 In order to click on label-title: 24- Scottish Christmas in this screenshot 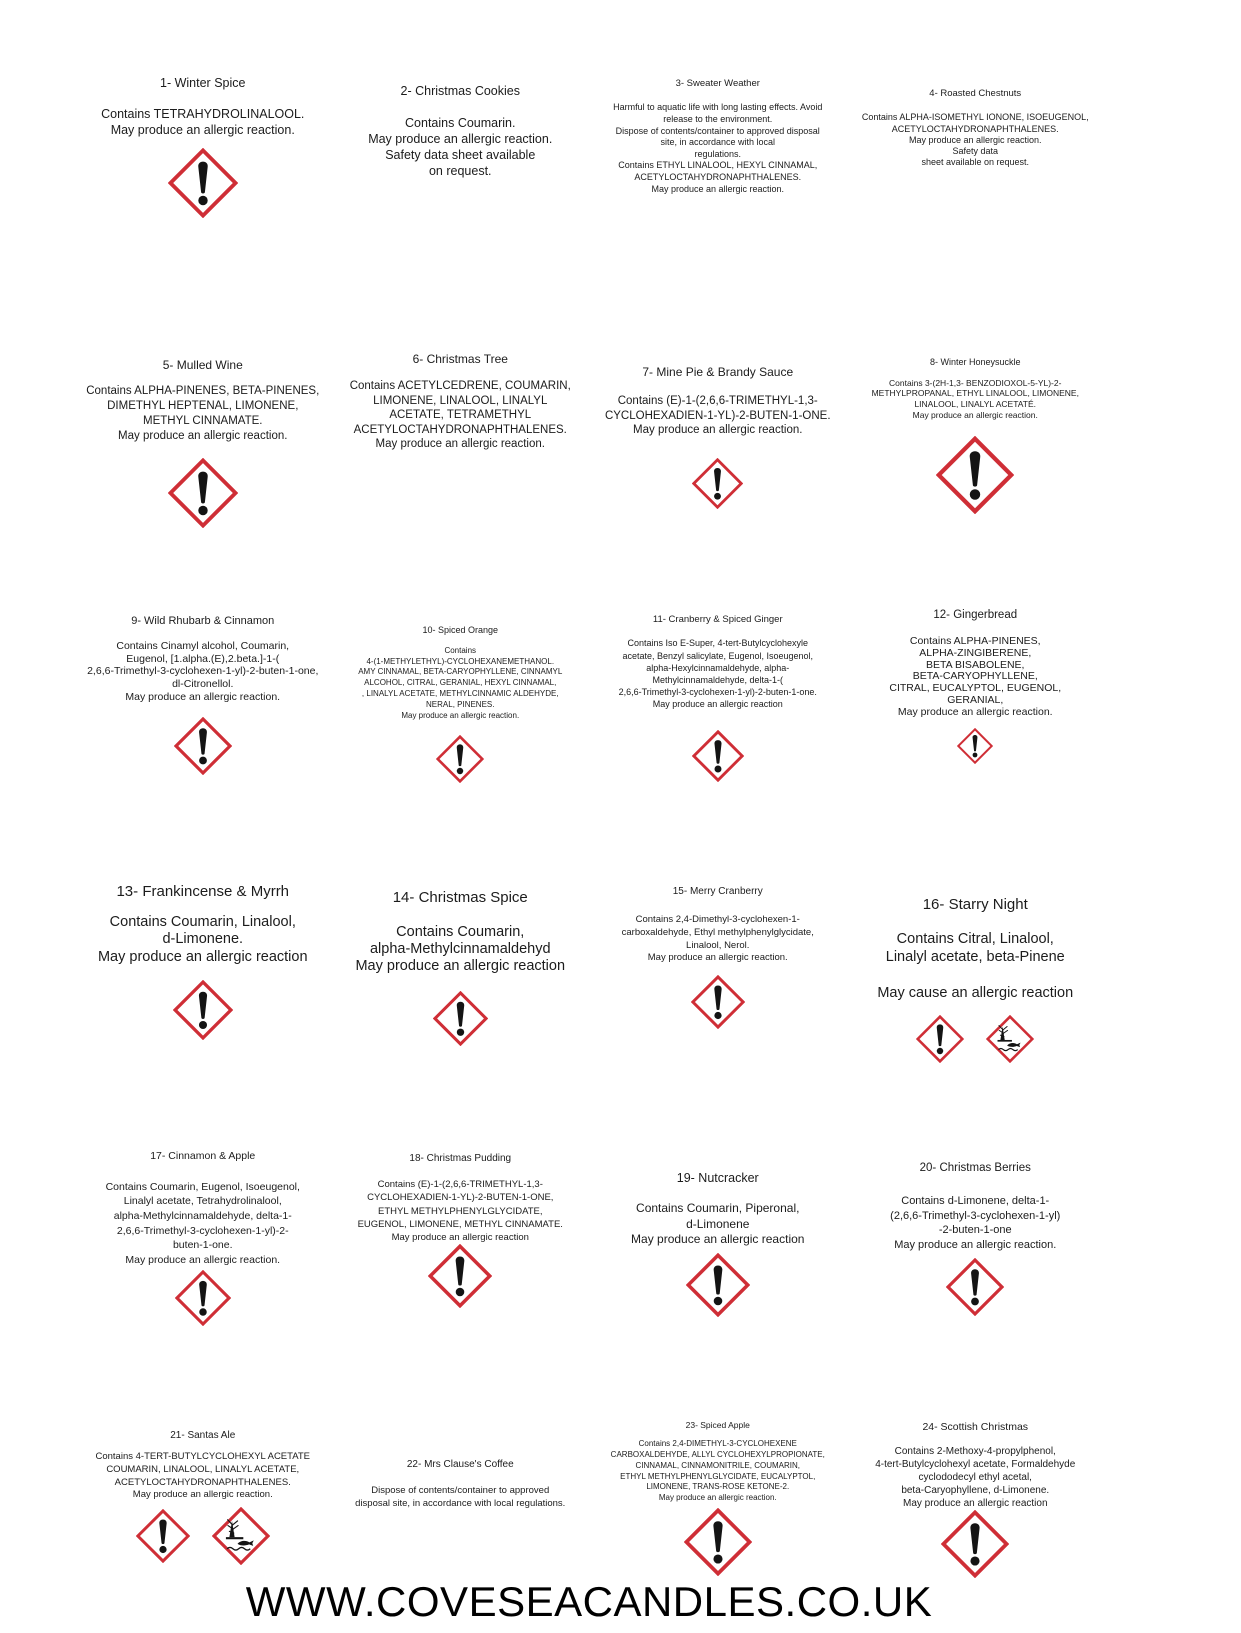, I will do `click(975, 1427)`.